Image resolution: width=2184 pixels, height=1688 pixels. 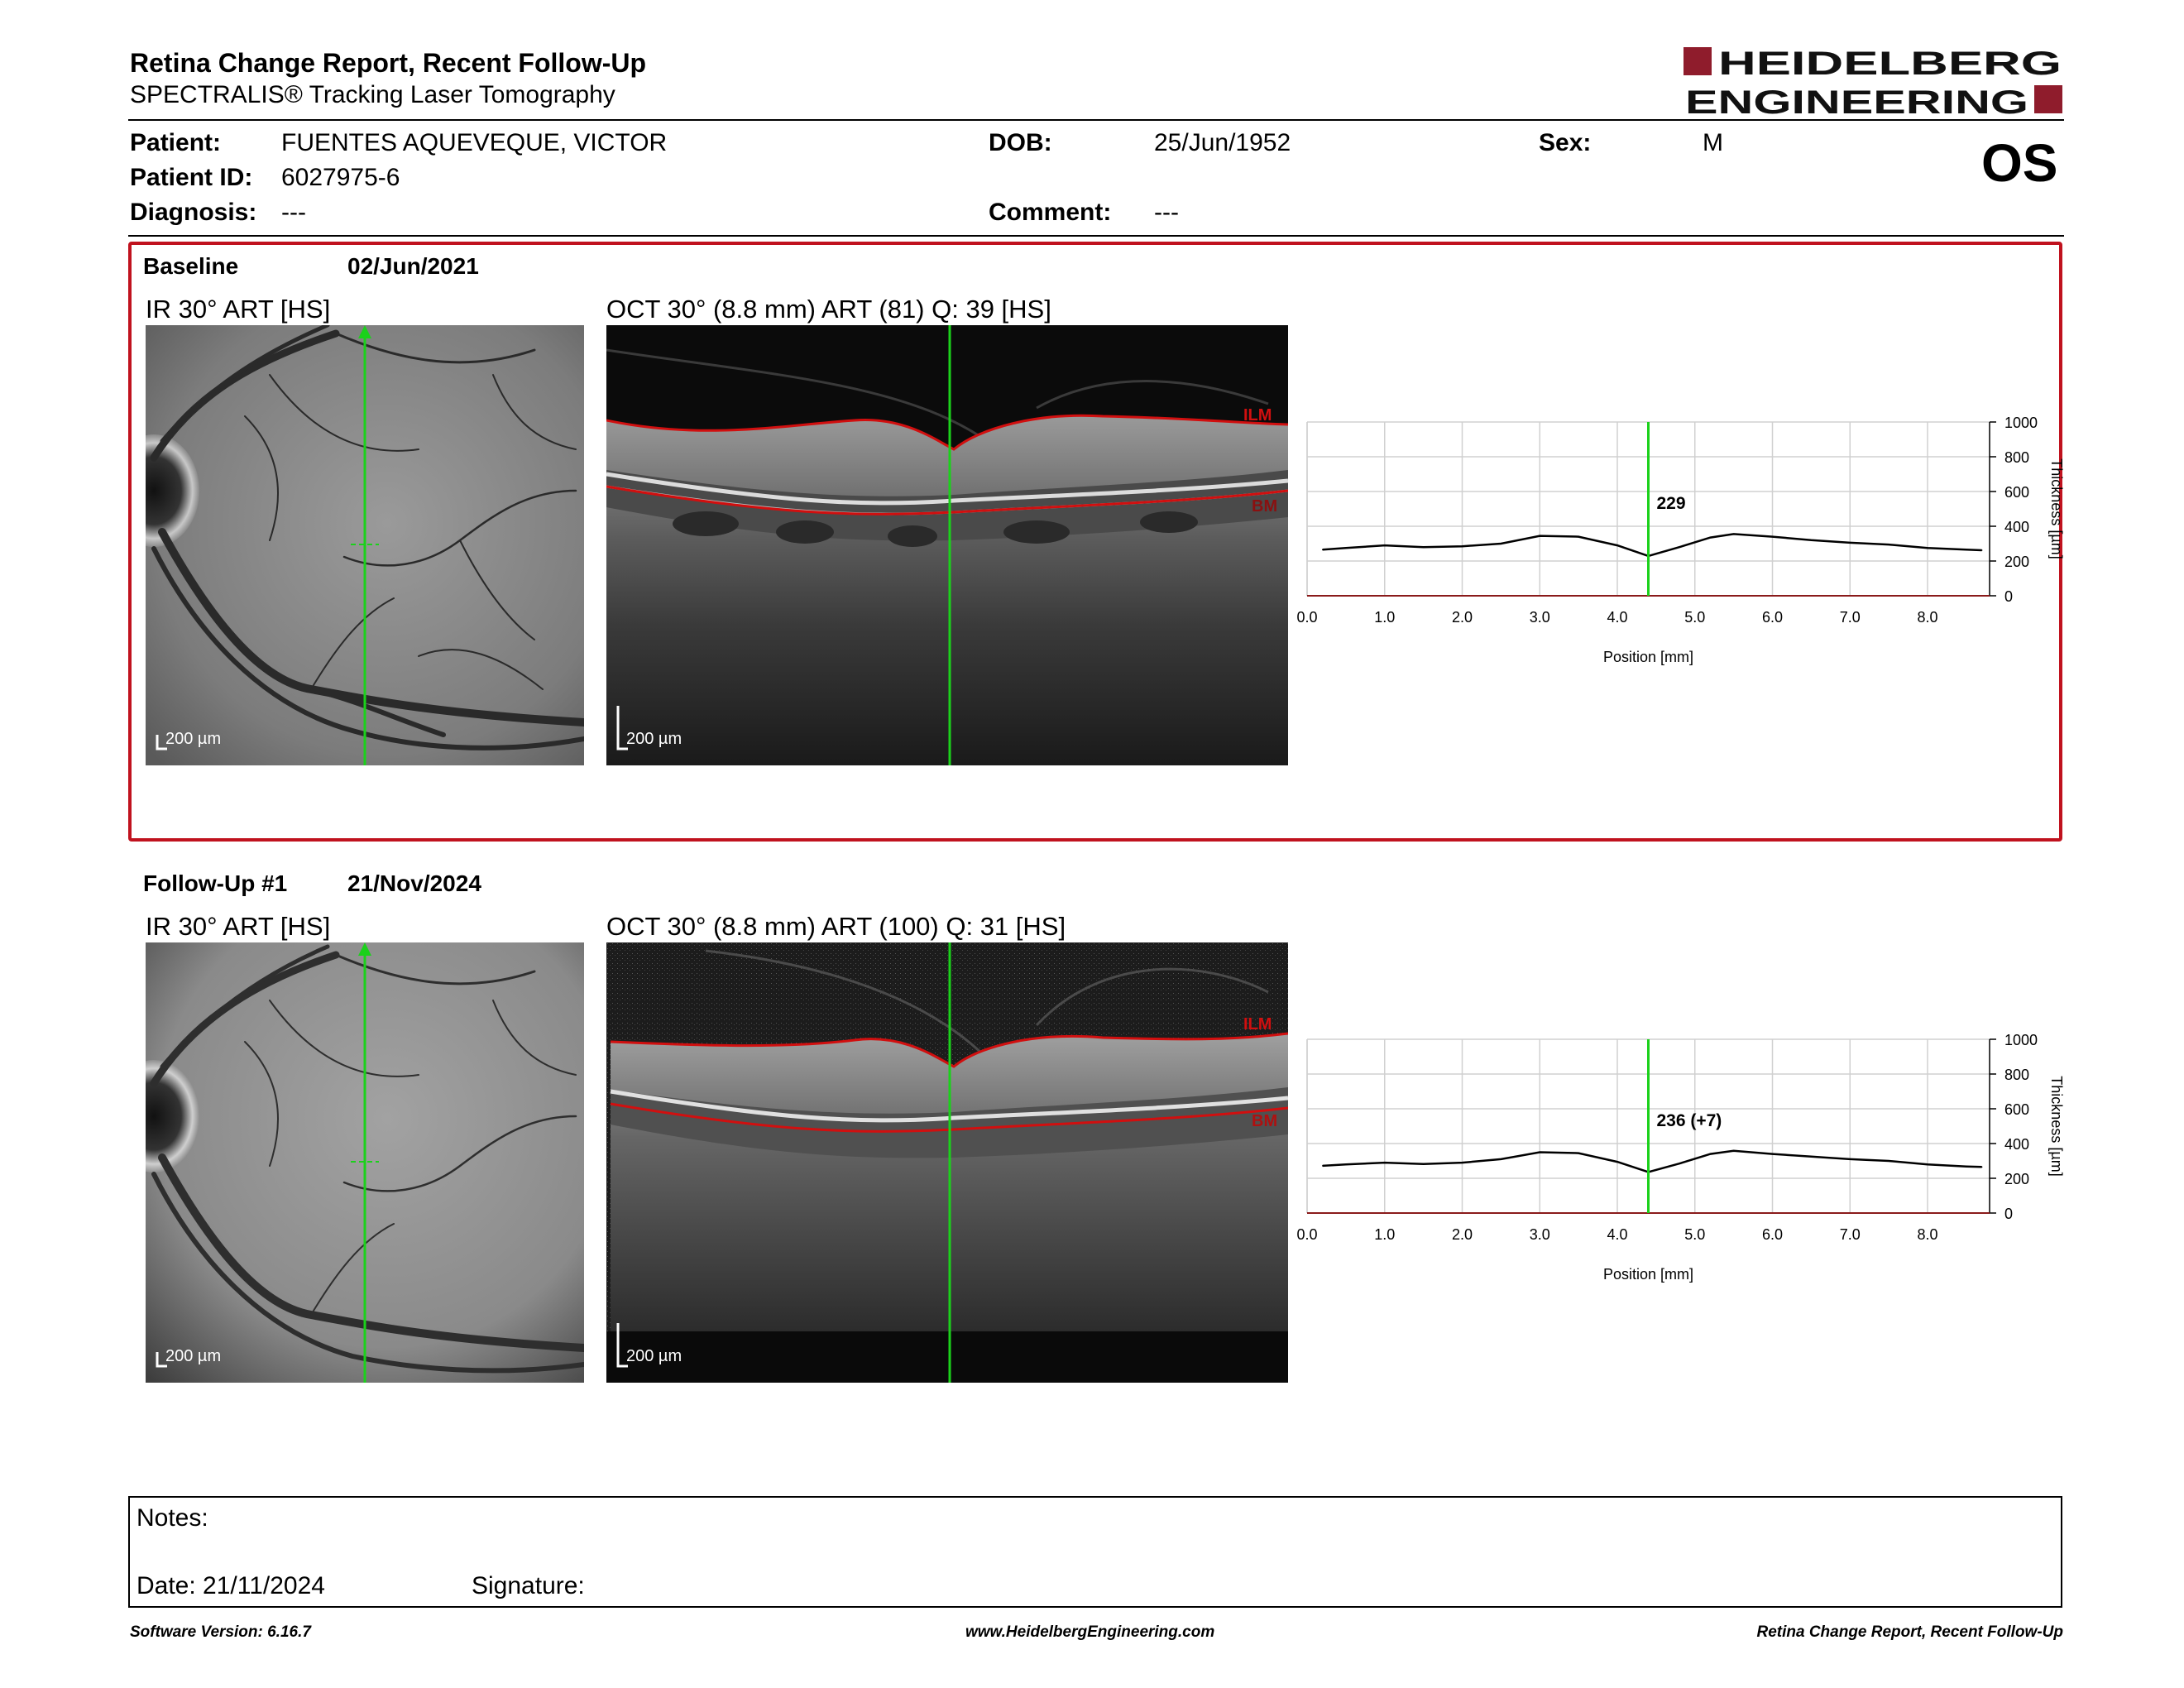 I want to click on comment-label: Comment:, so click(x=1050, y=212).